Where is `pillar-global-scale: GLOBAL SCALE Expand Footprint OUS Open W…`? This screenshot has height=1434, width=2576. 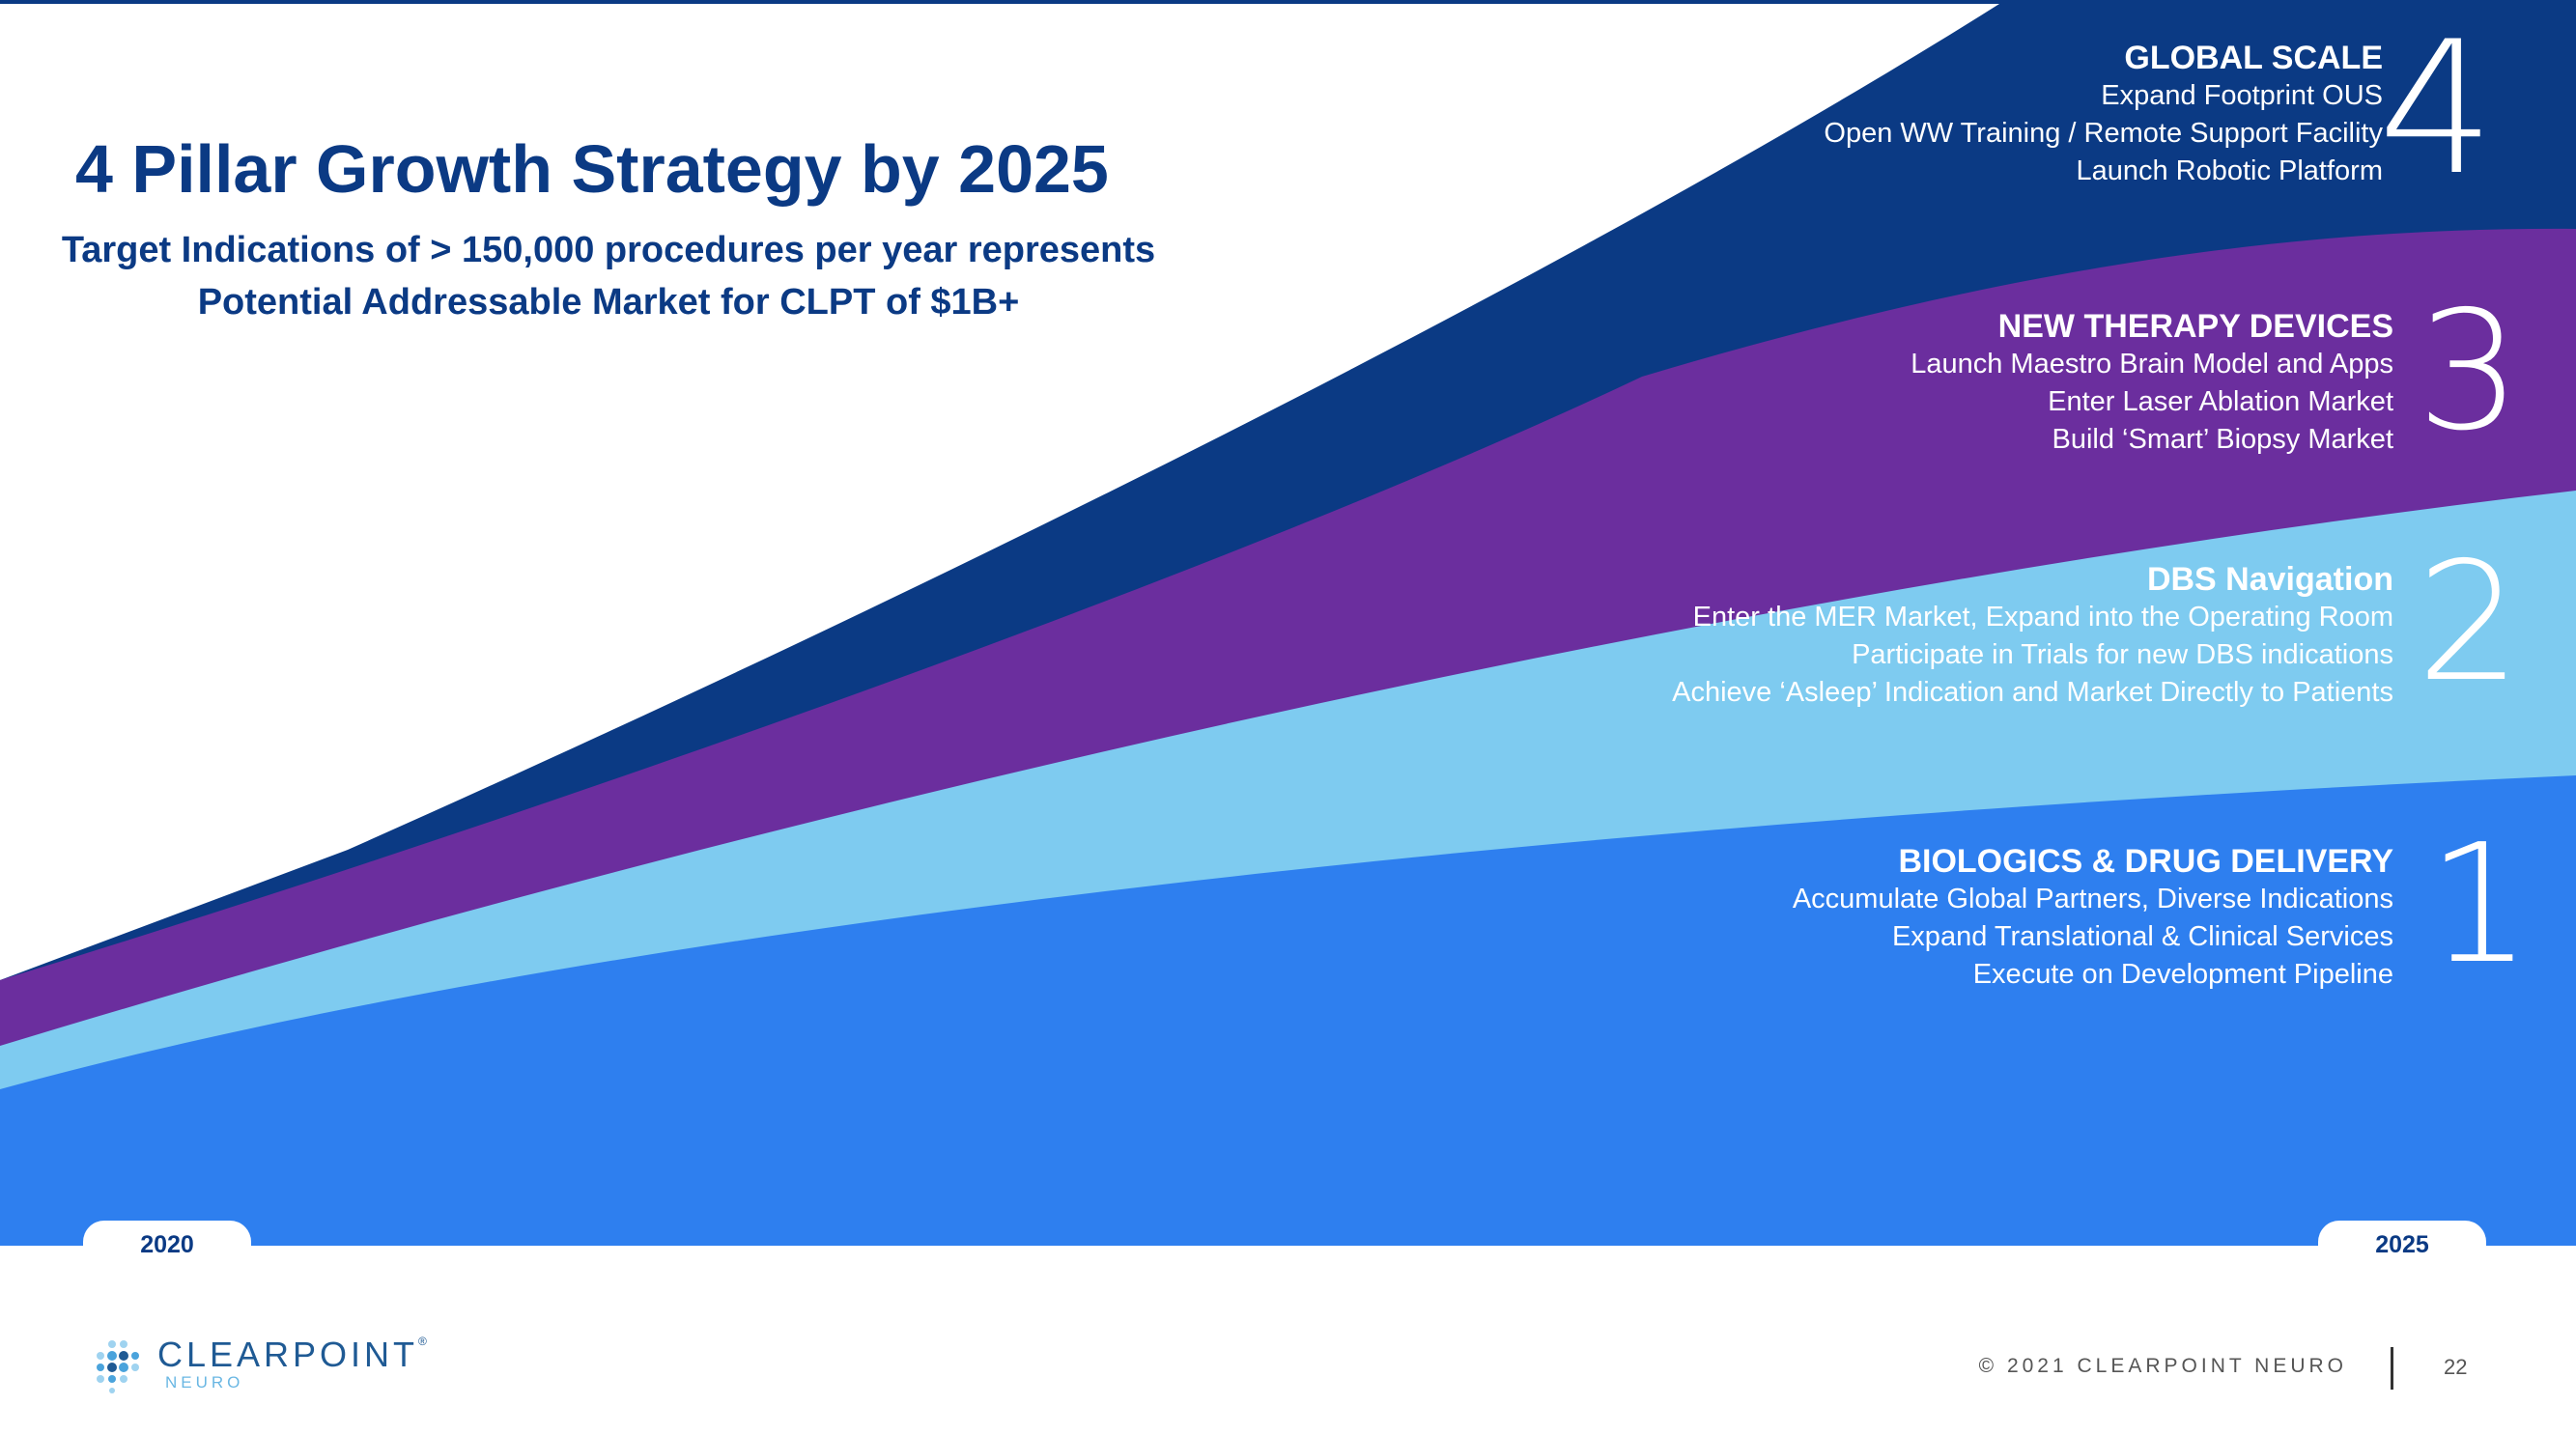 pillar-global-scale: GLOBAL SCALE Expand Footprint OUS Open W… is located at coordinates (2103, 115).